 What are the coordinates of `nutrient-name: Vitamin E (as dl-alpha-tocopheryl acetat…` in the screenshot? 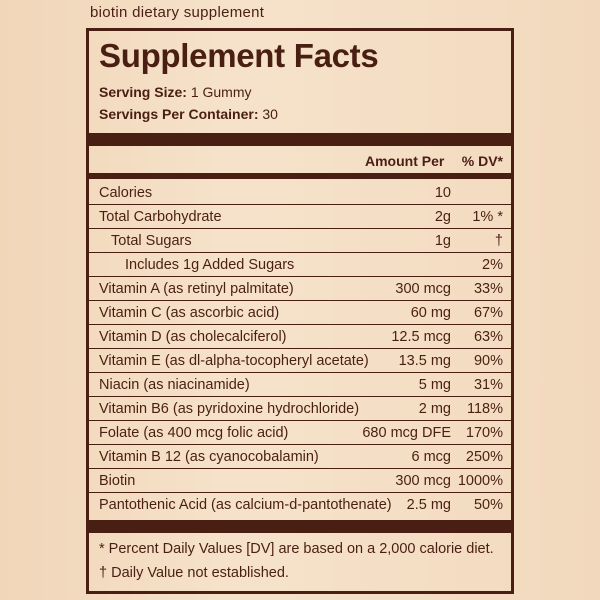 It's located at (234, 361).